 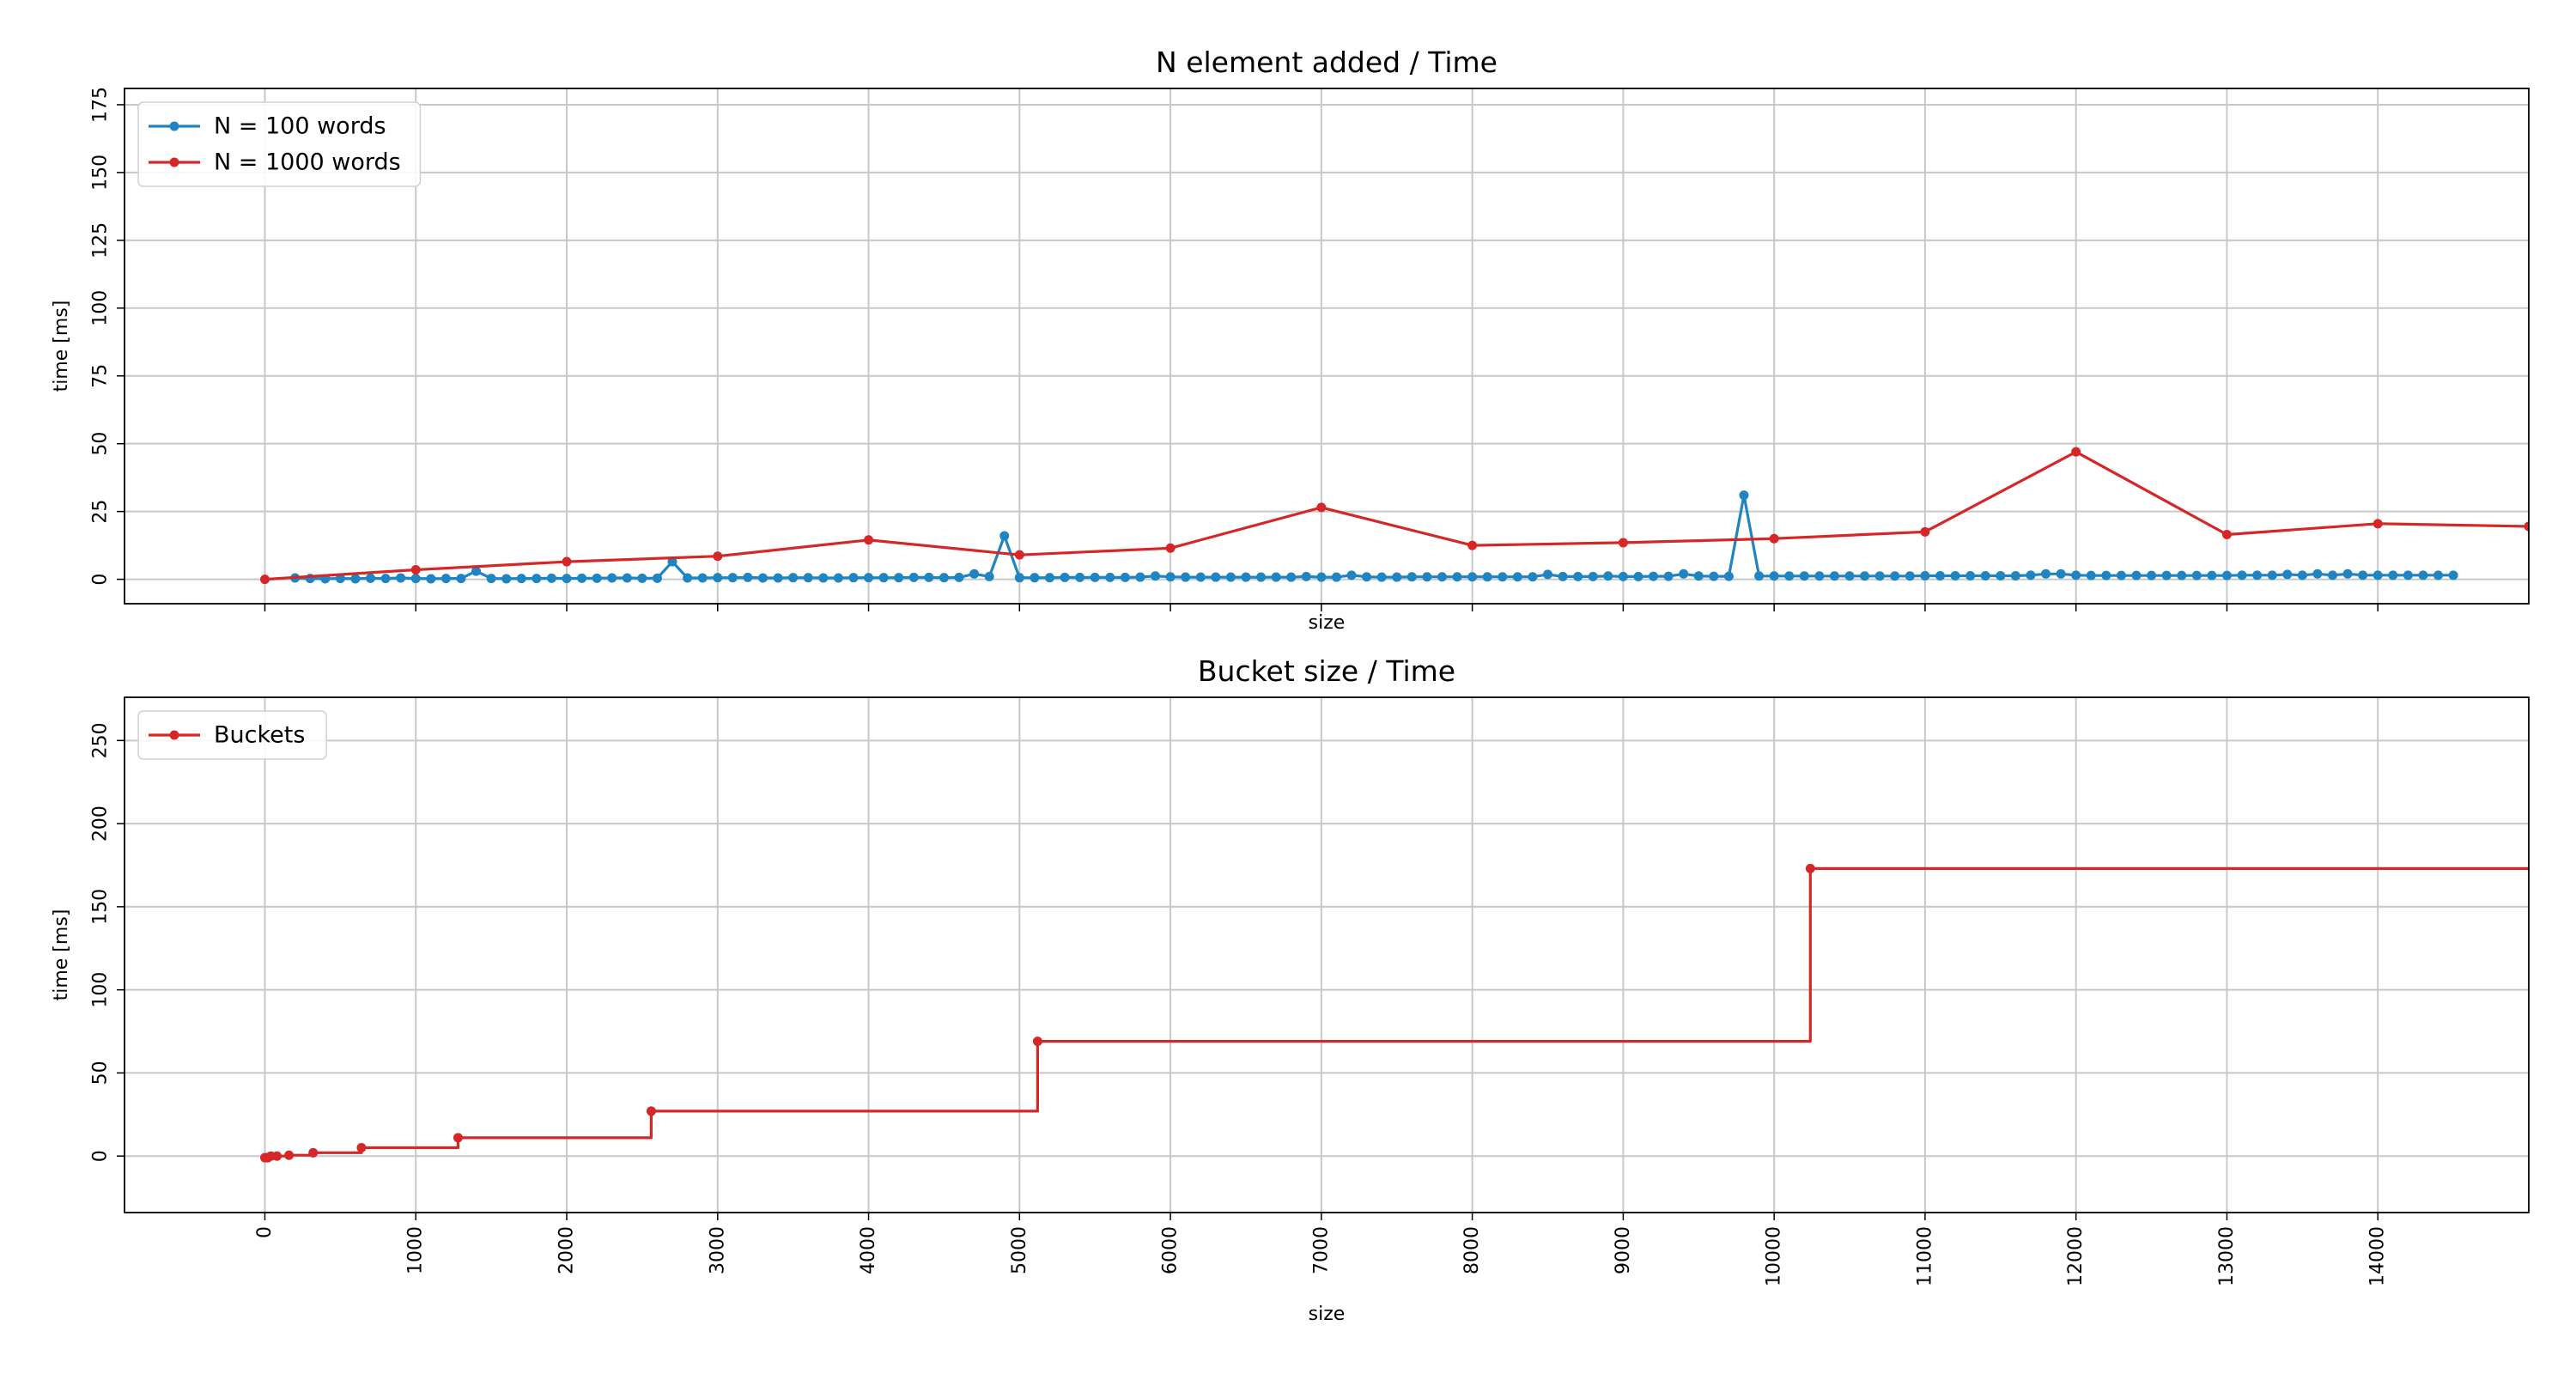 I want to click on y-tick-label: 150, so click(x=101, y=173).